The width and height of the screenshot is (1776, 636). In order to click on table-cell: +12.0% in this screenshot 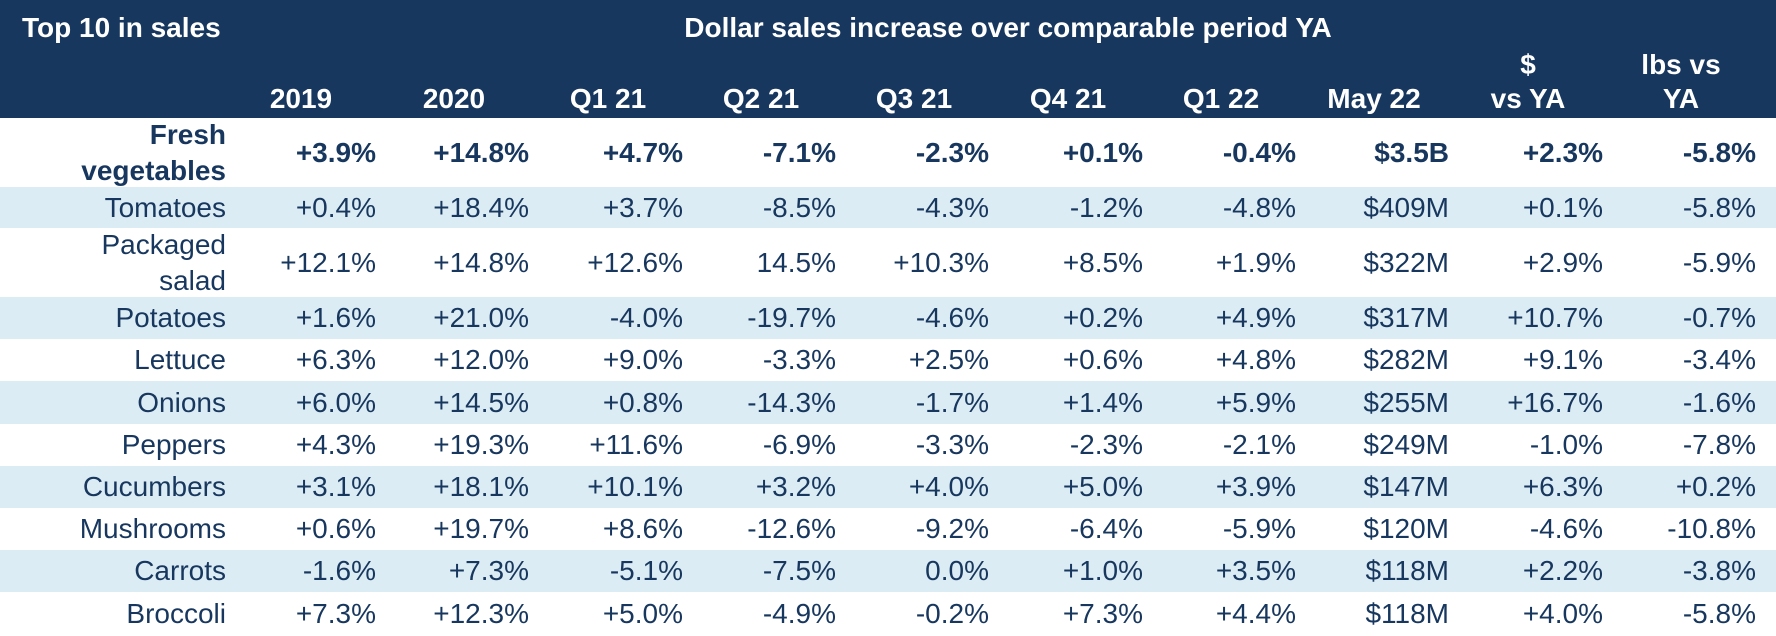, I will do `click(481, 359)`.